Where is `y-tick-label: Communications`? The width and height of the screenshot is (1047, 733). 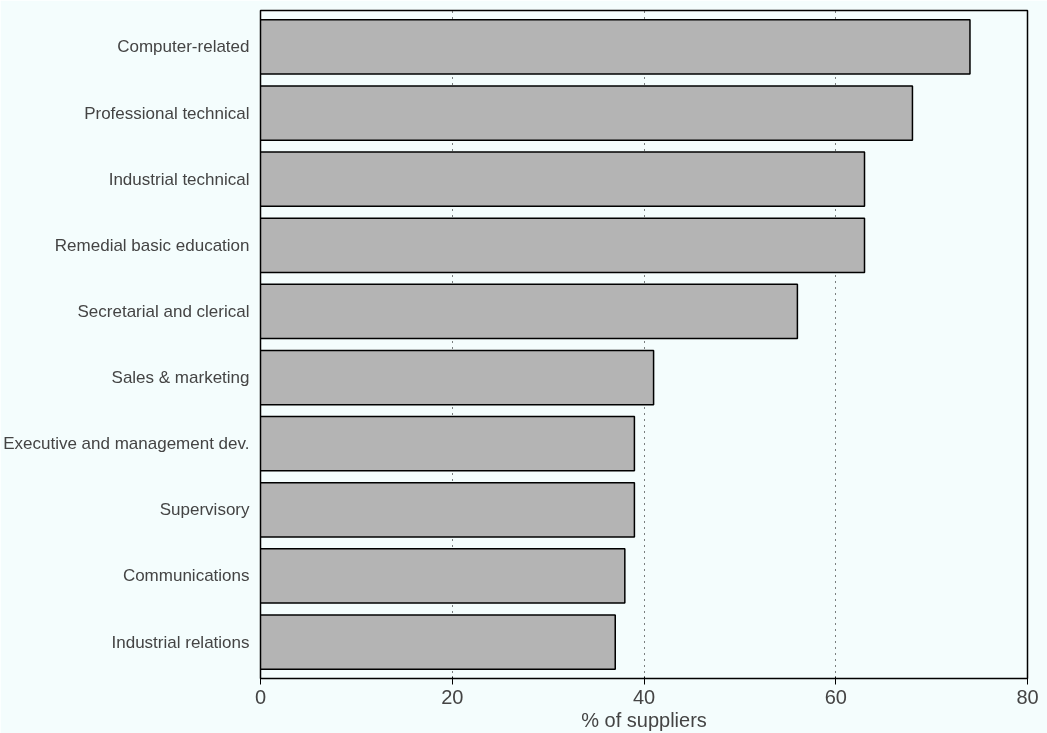 y-tick-label: Communications is located at coordinates (186, 576).